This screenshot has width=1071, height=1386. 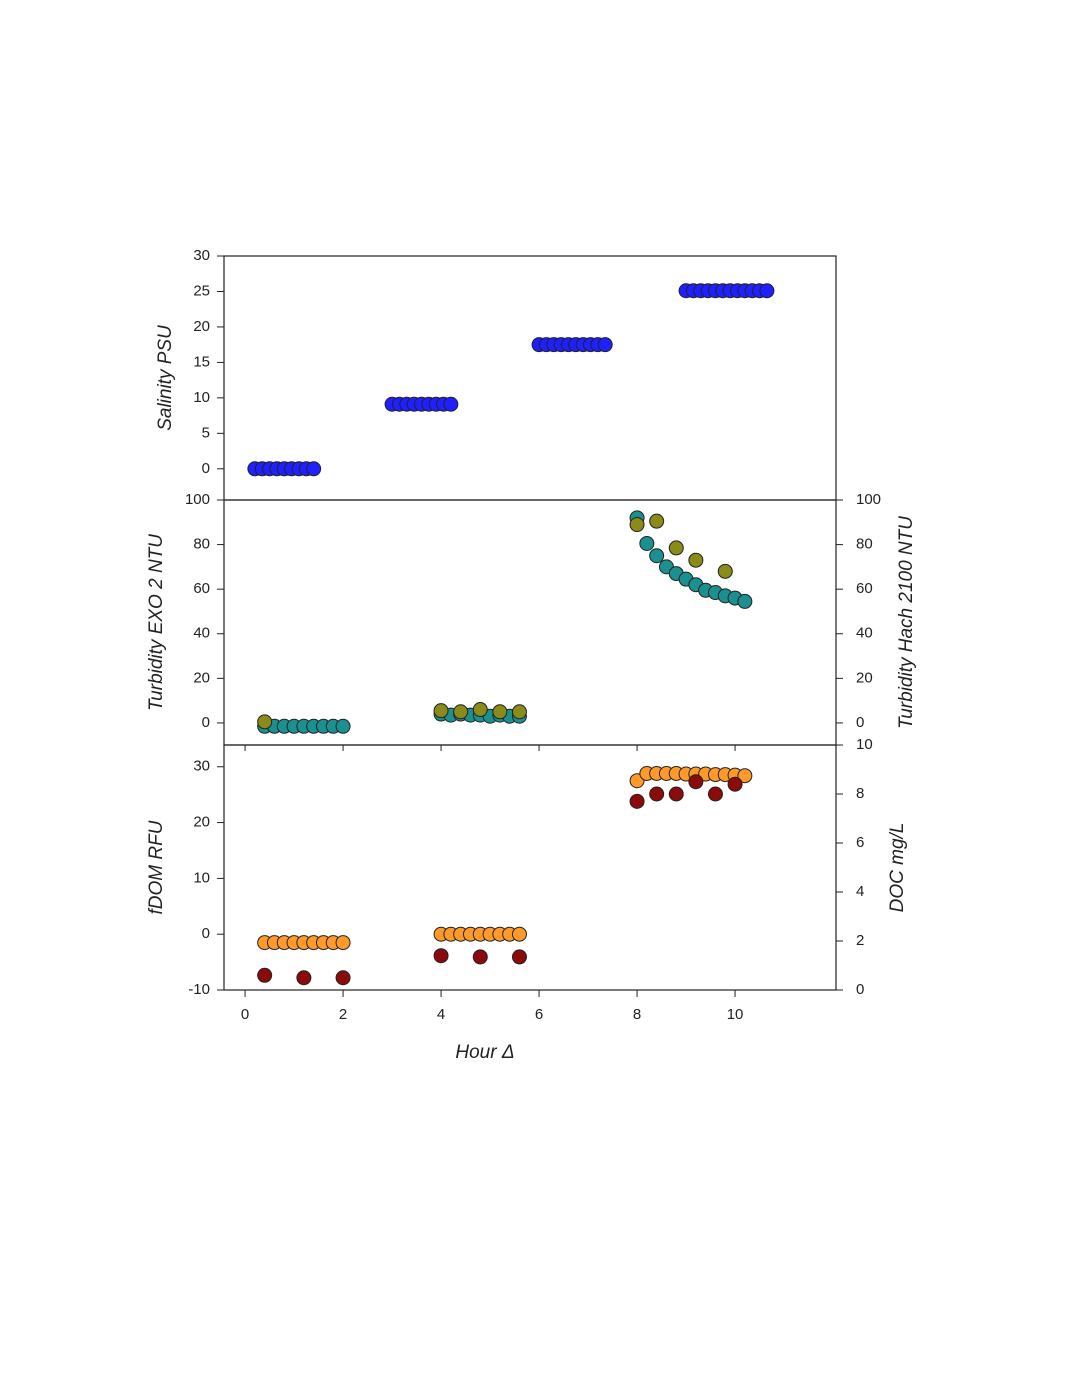 What do you see at coordinates (864, 744) in the screenshot?
I see `y2-tick-label: 10` at bounding box center [864, 744].